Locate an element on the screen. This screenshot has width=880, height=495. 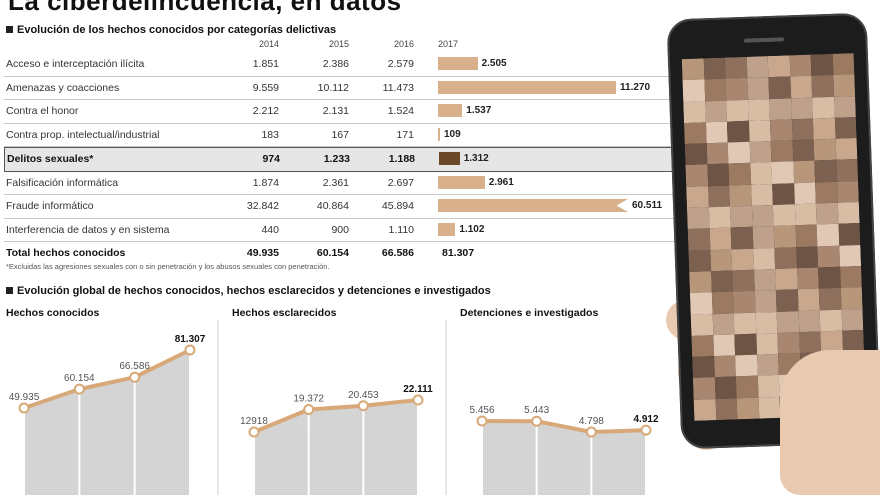
data-label: 49.935 is located at coordinates (24, 397).